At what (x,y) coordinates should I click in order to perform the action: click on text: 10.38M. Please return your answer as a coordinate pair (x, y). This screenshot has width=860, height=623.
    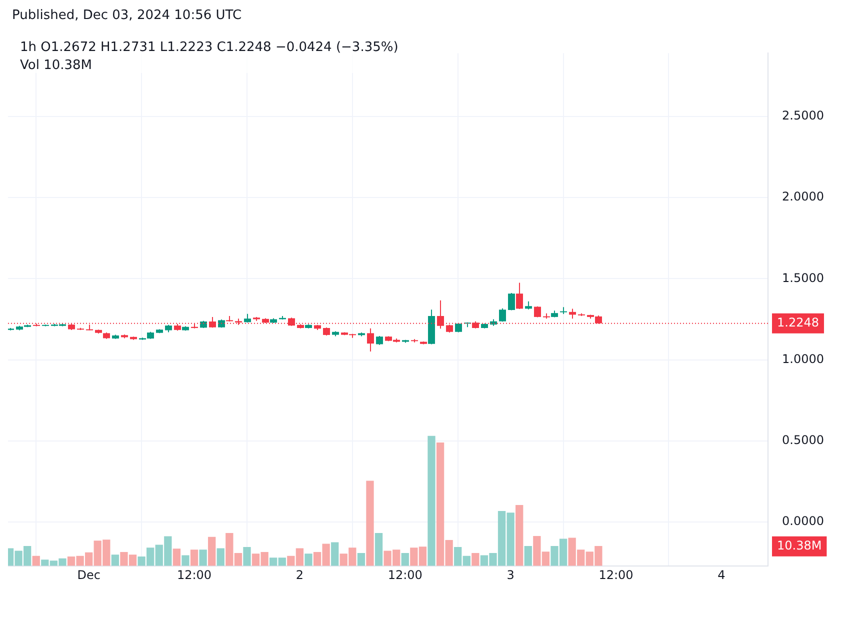
    Looking at the image, I should click on (799, 545).